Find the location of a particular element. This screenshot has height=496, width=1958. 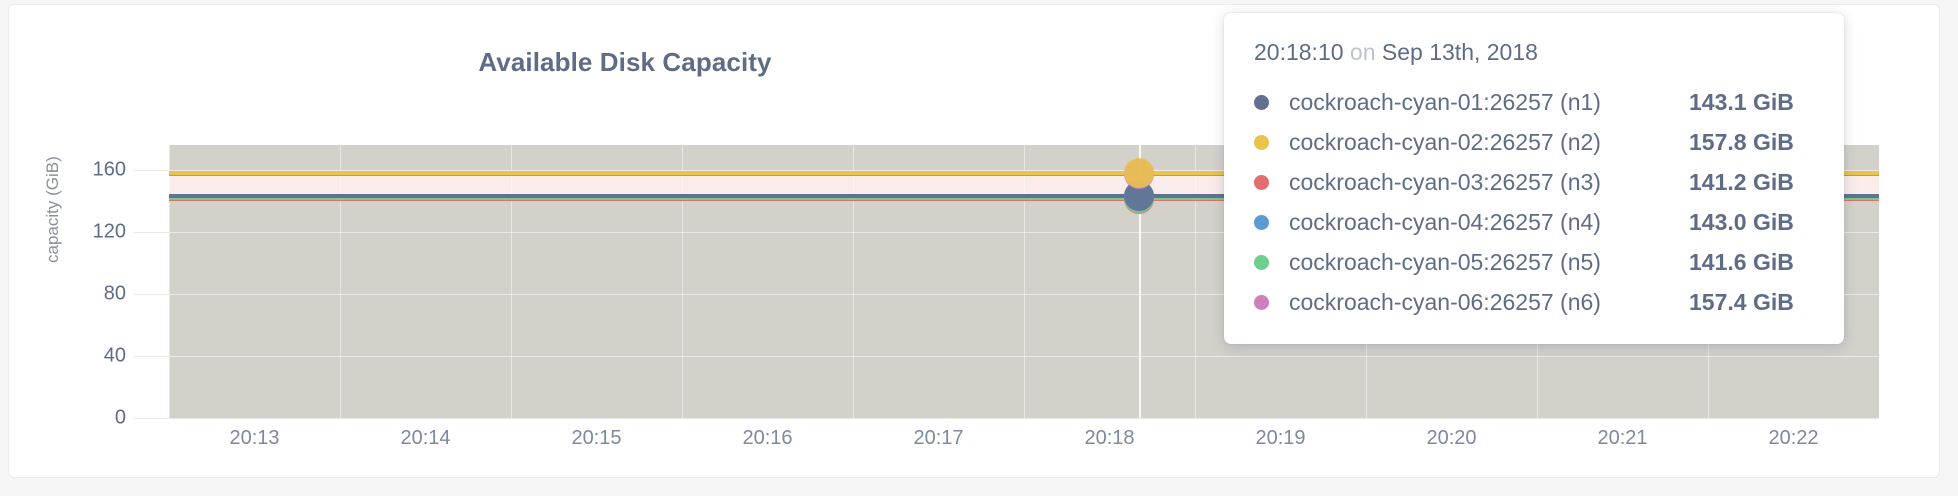

tooltip-header: 20:18:10 on Sep 13th, 2018 is located at coordinates (1534, 52).